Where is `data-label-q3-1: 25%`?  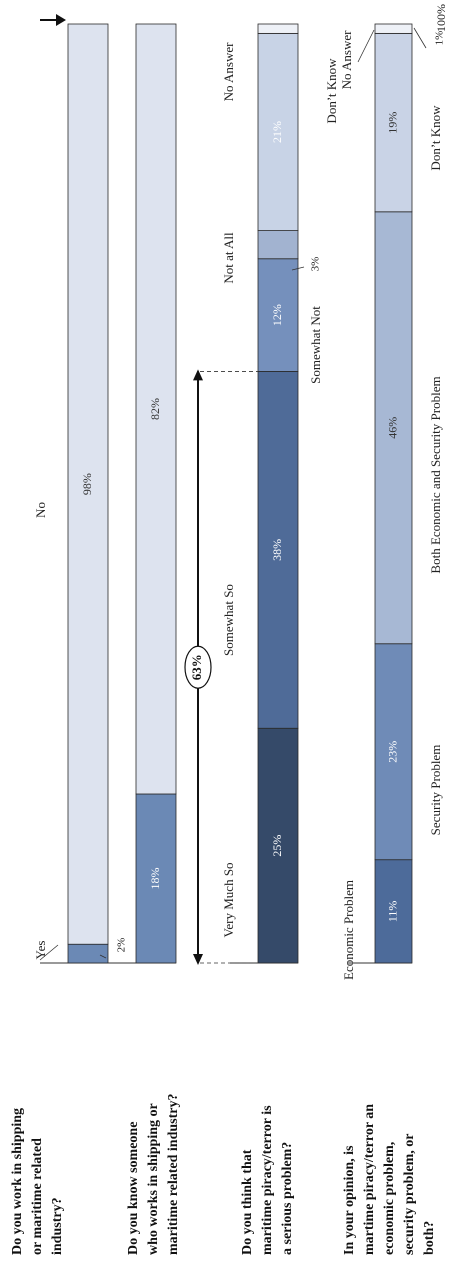
data-label-q3-1: 25% is located at coordinates (277, 846).